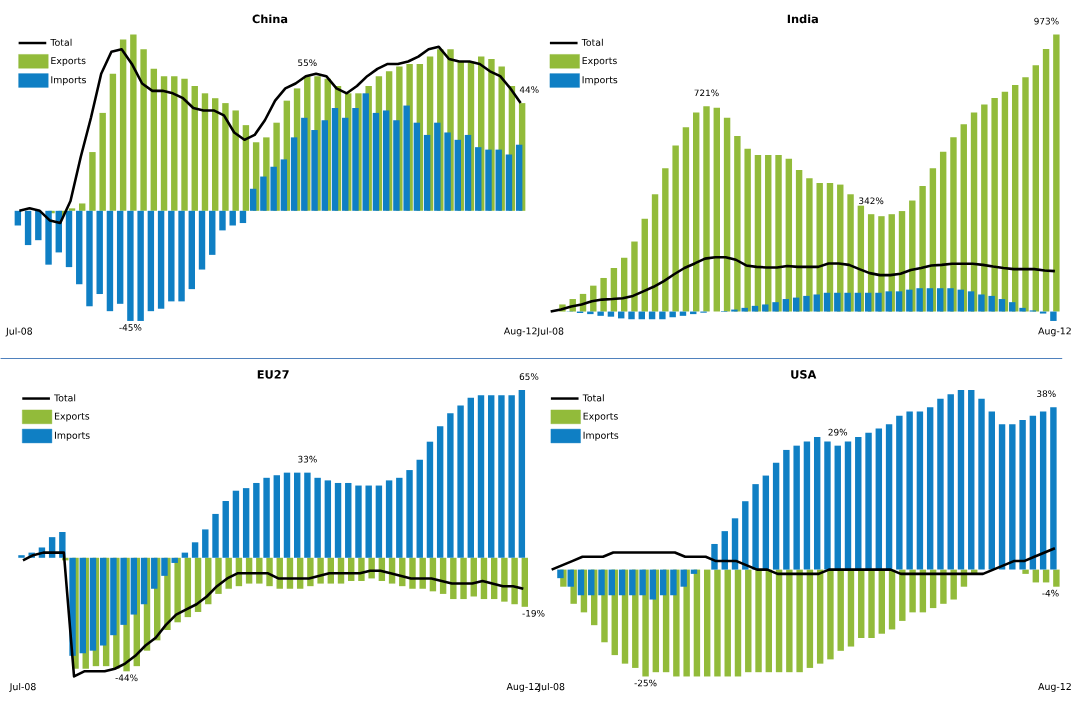 Image resolution: width=1075 pixels, height=707 pixels. Describe the element at coordinates (307, 63) in the screenshot. I see `data-label: 55%` at that location.